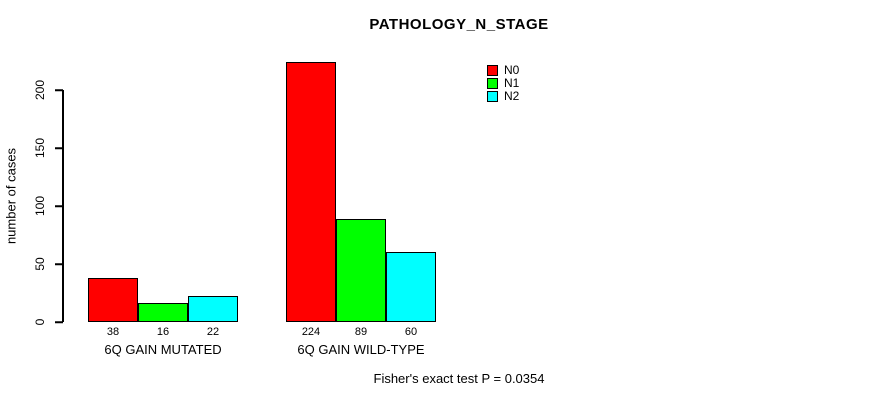 The width and height of the screenshot is (890, 400). I want to click on bar-value-label: 38, so click(113, 332).